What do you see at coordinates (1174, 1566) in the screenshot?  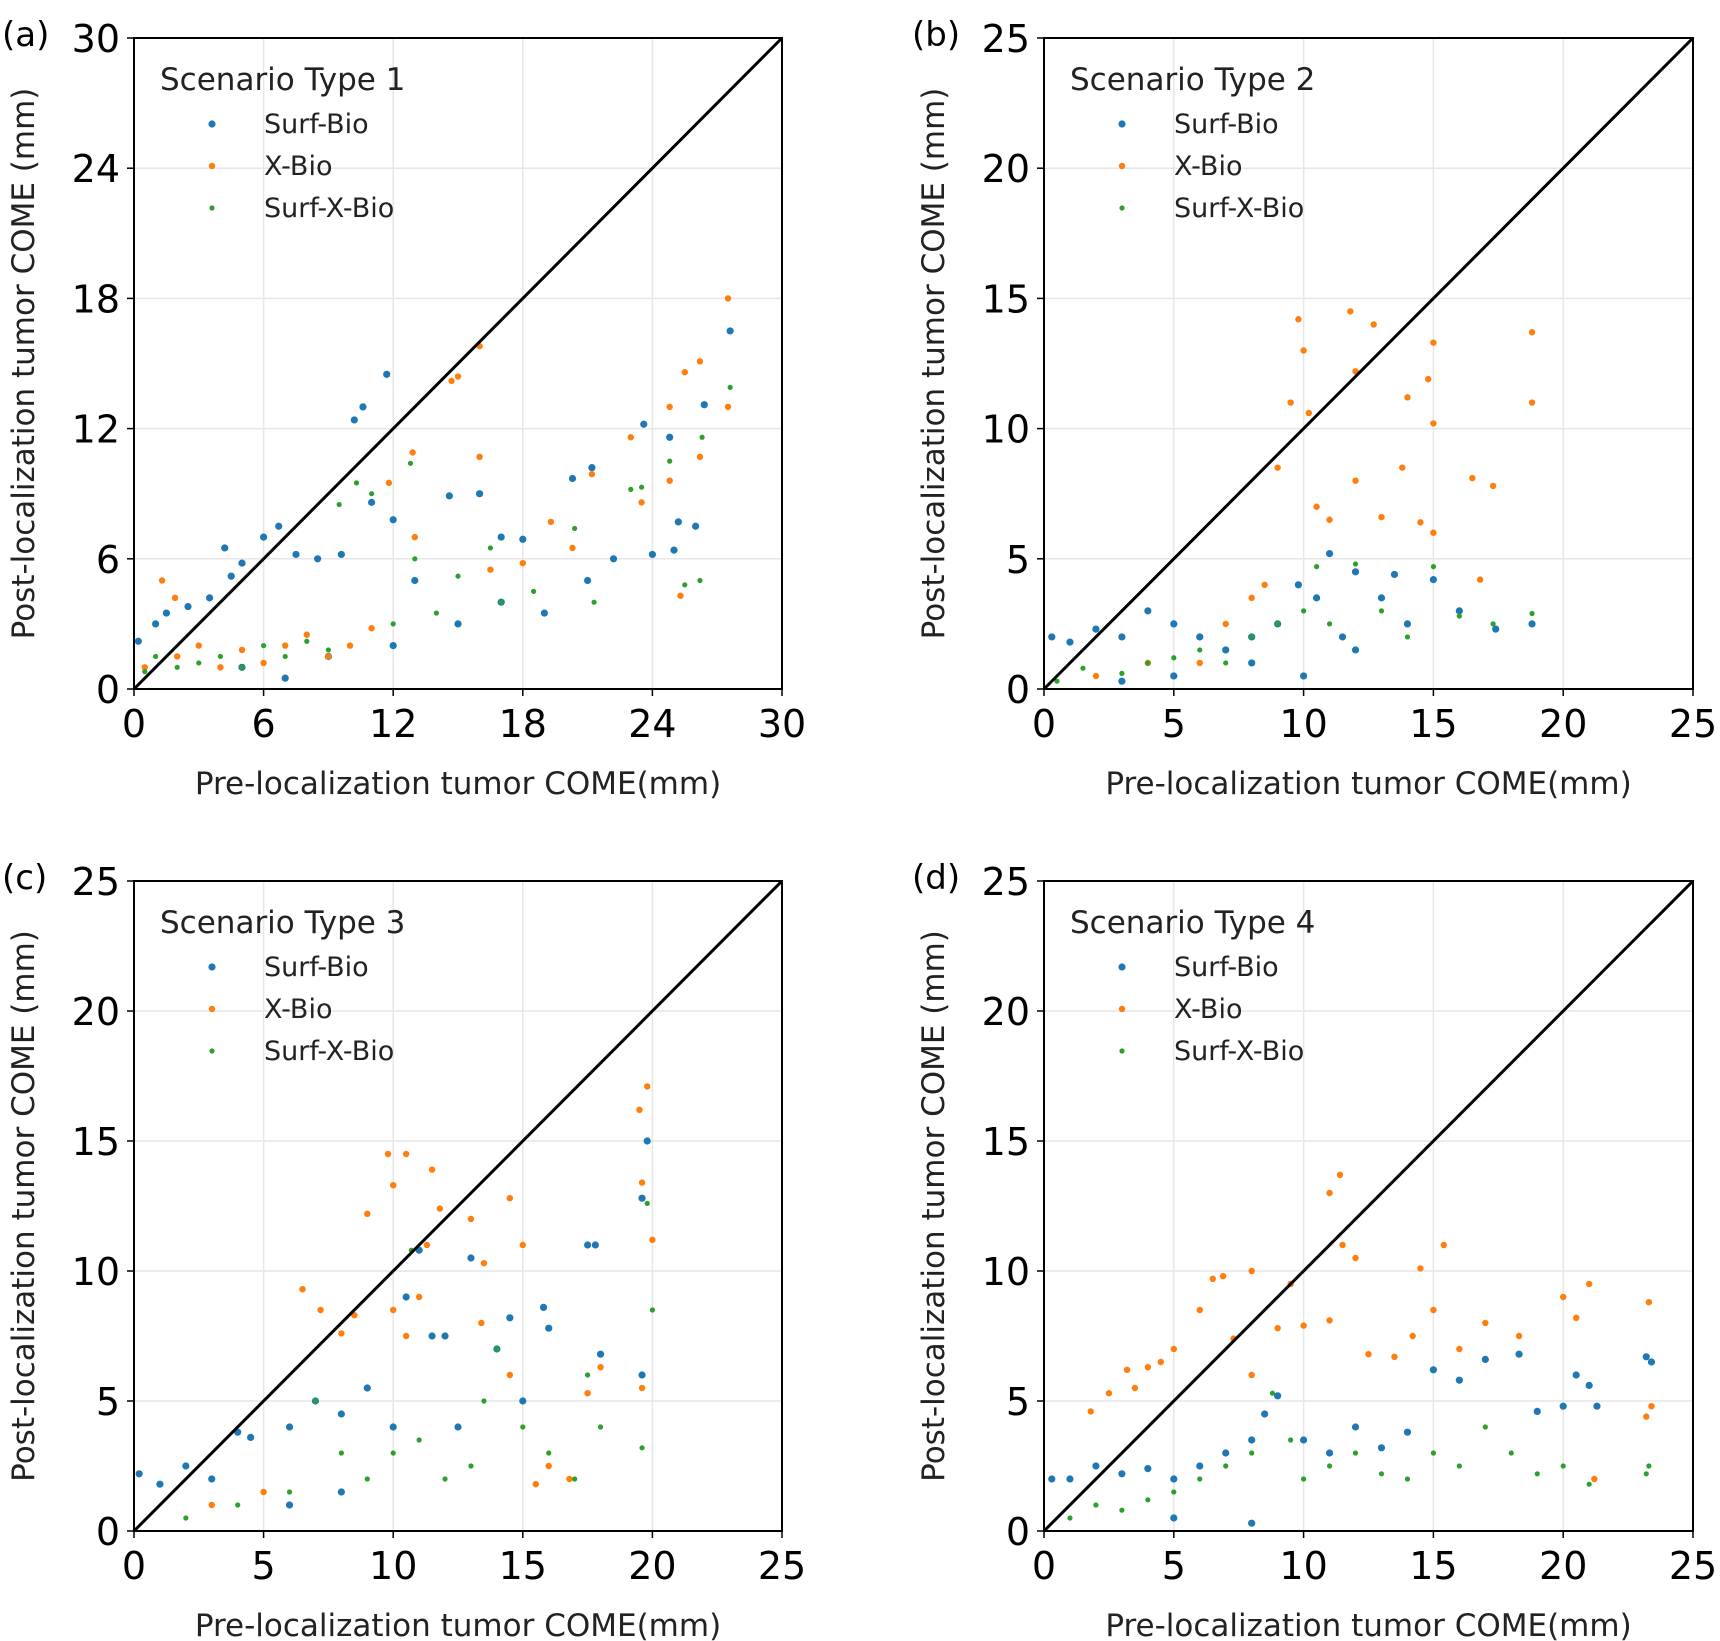 I see `x-tick-label: 5` at bounding box center [1174, 1566].